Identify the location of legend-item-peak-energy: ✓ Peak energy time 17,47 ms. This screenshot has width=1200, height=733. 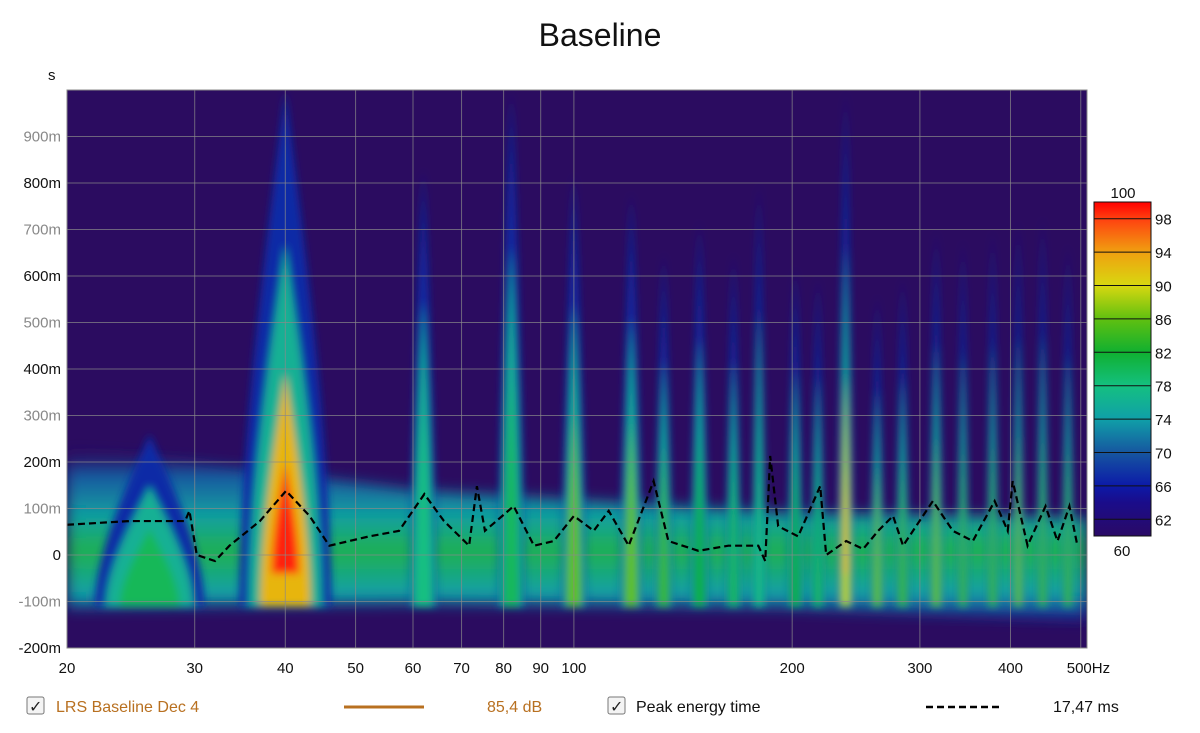
(863, 706).